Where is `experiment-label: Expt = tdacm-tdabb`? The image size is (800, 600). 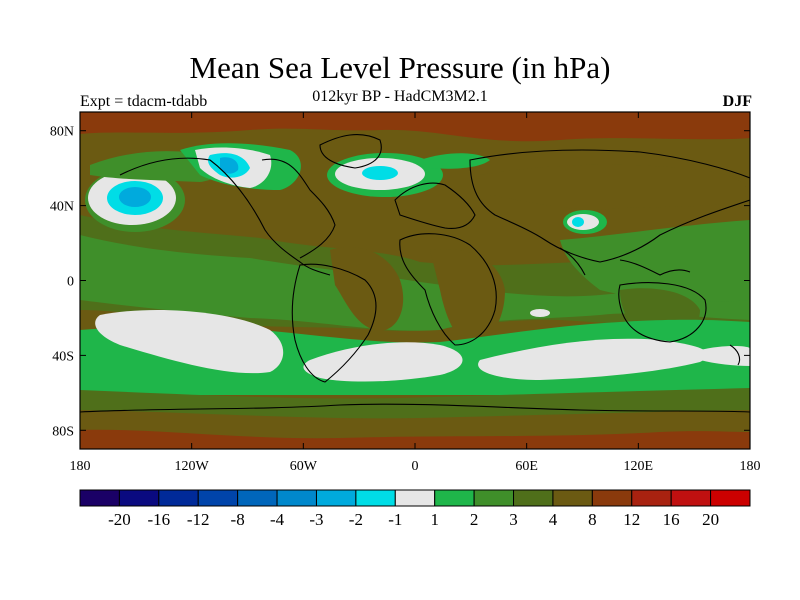 experiment-label: Expt = tdacm-tdabb is located at coordinates (144, 101).